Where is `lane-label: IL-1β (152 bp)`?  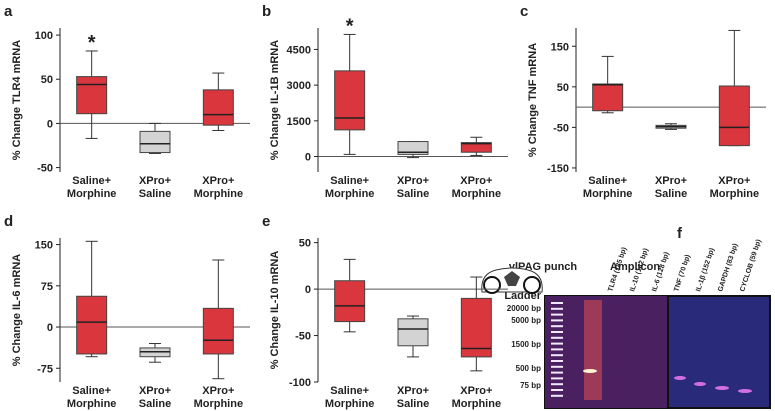 lane-label: IL-1β (152 bp) is located at coordinates (705, 269).